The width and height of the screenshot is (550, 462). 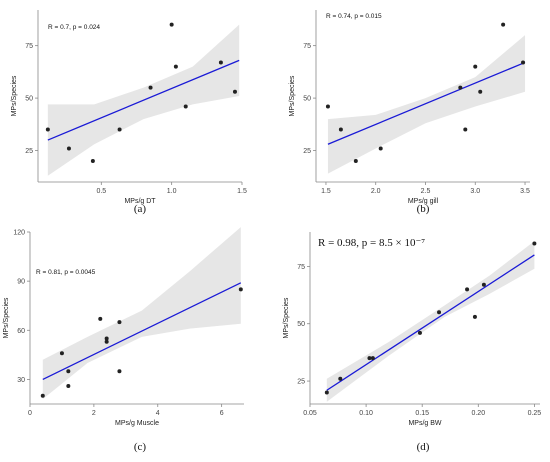 What do you see at coordinates (140, 201) in the screenshot?
I see `x-axis-label: MPs/g DT` at bounding box center [140, 201].